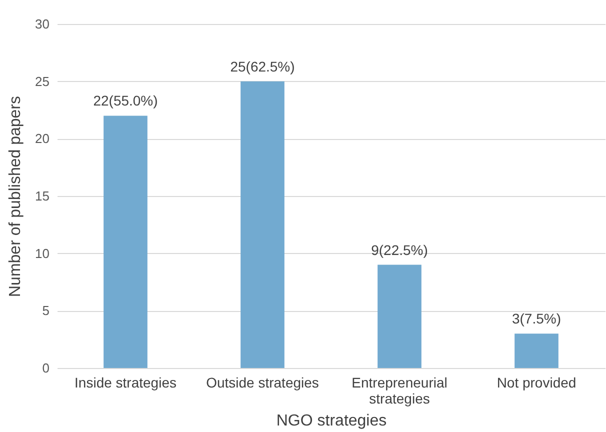 The height and width of the screenshot is (432, 606). Describe the element at coordinates (262, 382) in the screenshot. I see `x-tick-label: Outside strategies` at that location.